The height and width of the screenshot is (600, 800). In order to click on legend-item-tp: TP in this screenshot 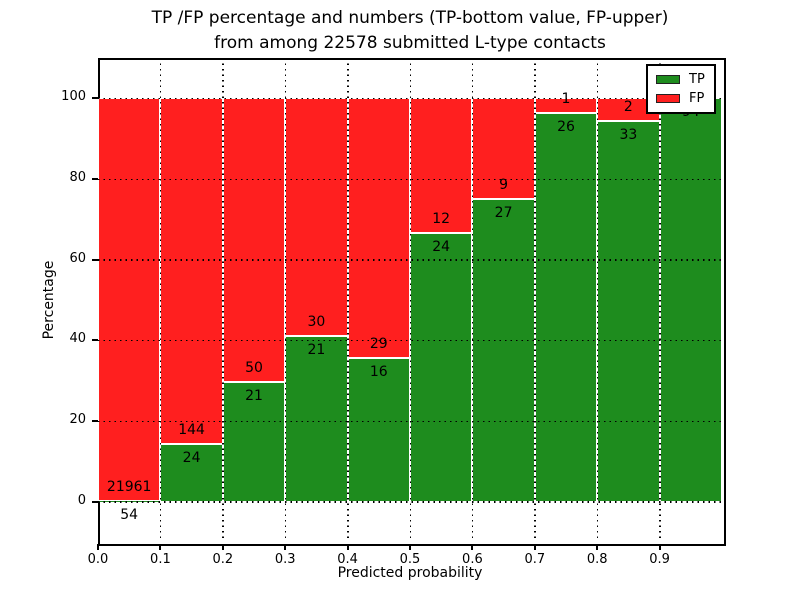, I will do `click(681, 79)`.